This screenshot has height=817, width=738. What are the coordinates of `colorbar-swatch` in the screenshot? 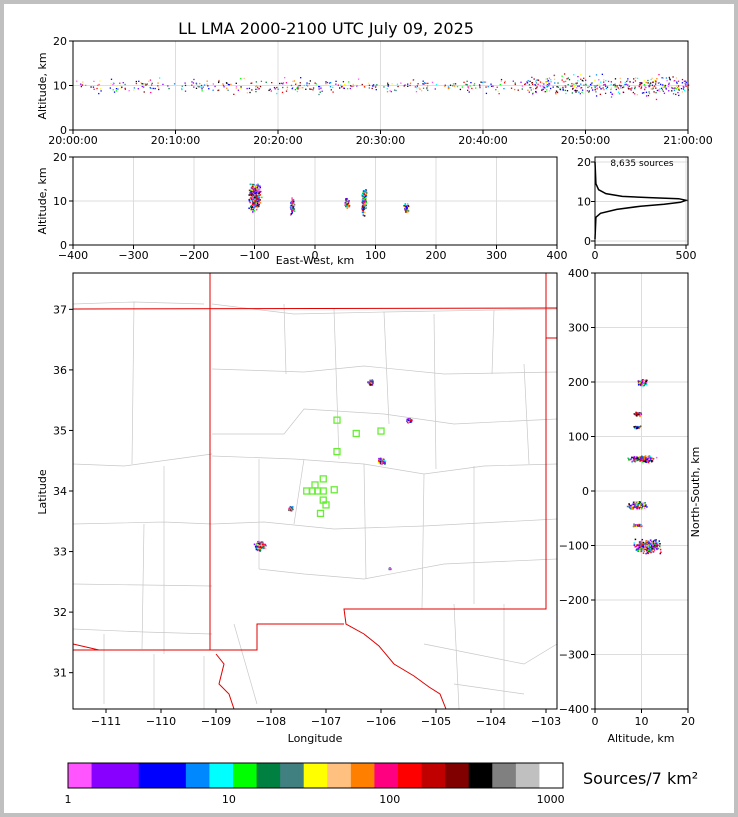 It's located at (80, 775).